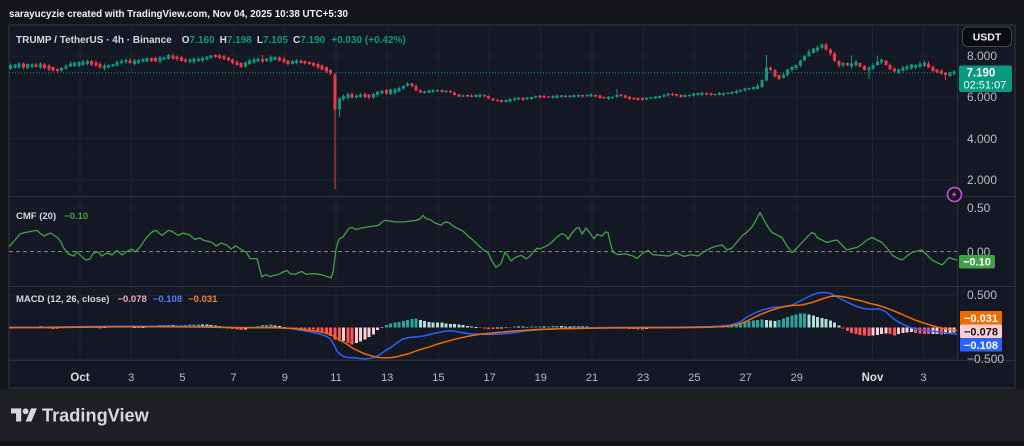  What do you see at coordinates (643, 378) in the screenshot?
I see `svg-text: 23` at bounding box center [643, 378].